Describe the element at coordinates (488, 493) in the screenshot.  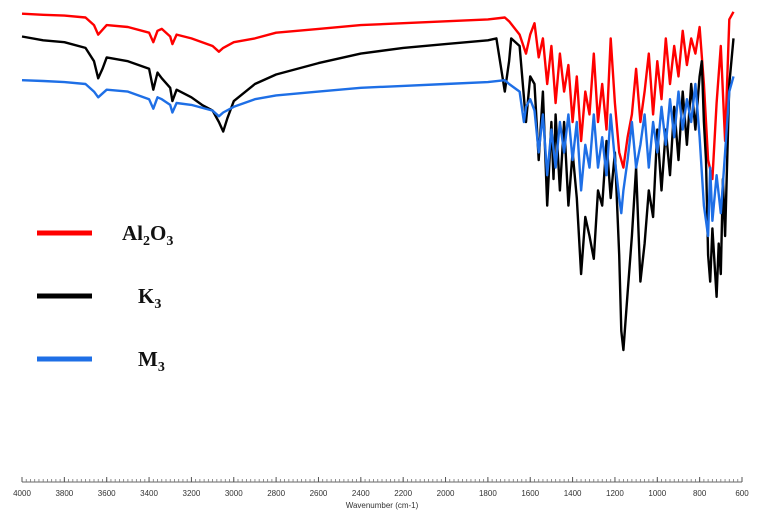
I see `x-tick-label: 1800` at that location.